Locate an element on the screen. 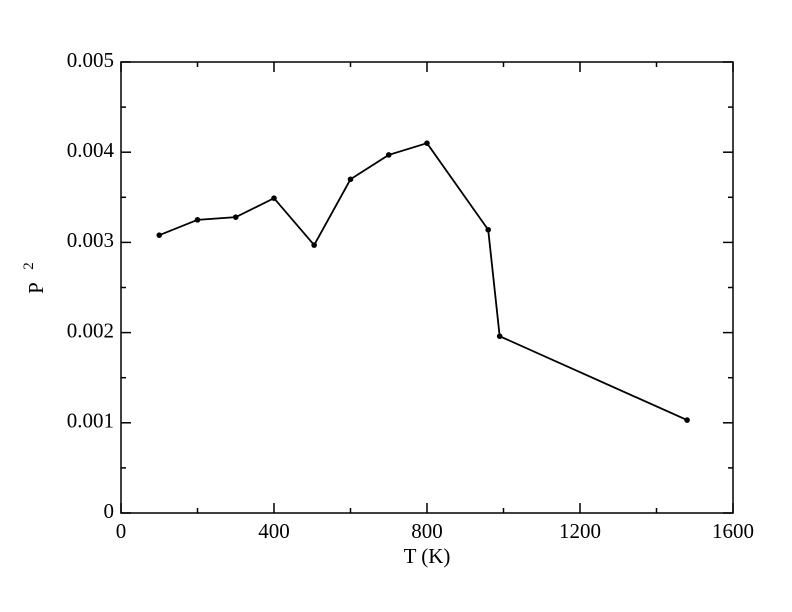  y-tick-label: 0.004 is located at coordinates (91, 150).